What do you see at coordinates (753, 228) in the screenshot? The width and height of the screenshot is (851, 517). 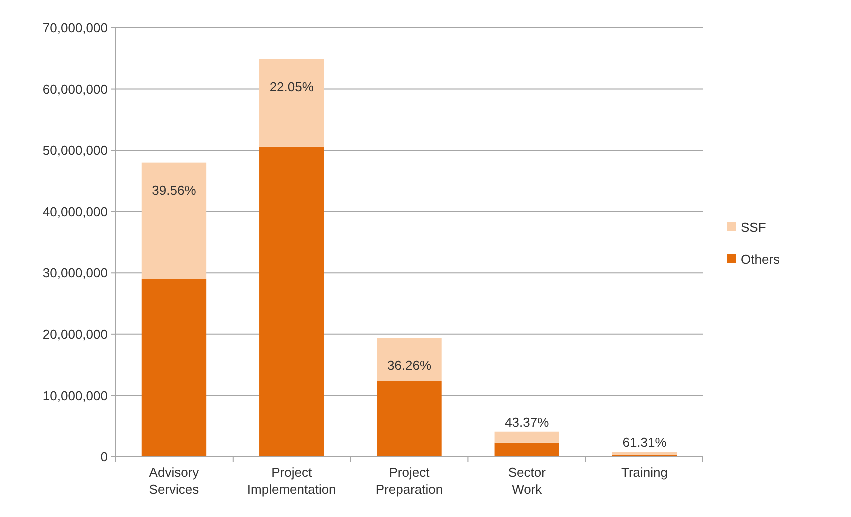 I see `legend-label: SSF` at bounding box center [753, 228].